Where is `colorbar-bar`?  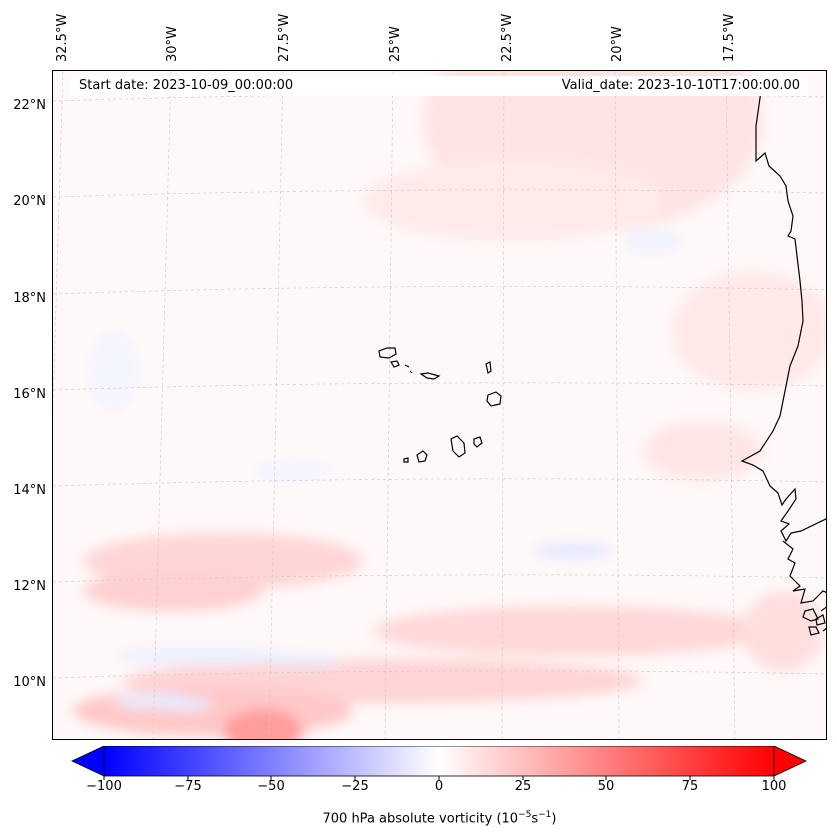 colorbar-bar is located at coordinates (439, 763).